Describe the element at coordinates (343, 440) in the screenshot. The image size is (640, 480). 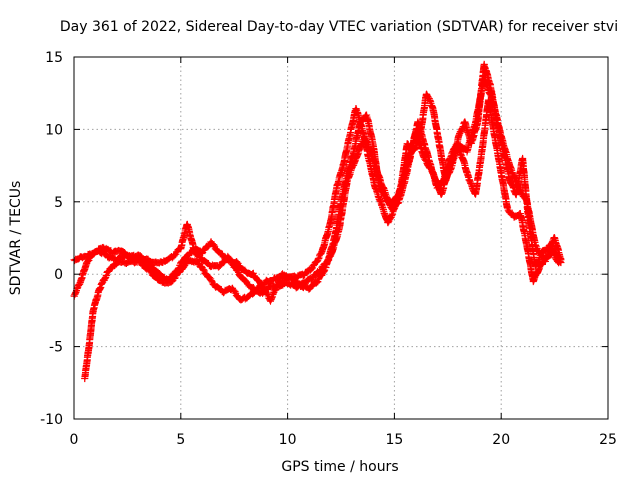
I see `x-tick-labels: 0 5 10 15 20 25` at that location.